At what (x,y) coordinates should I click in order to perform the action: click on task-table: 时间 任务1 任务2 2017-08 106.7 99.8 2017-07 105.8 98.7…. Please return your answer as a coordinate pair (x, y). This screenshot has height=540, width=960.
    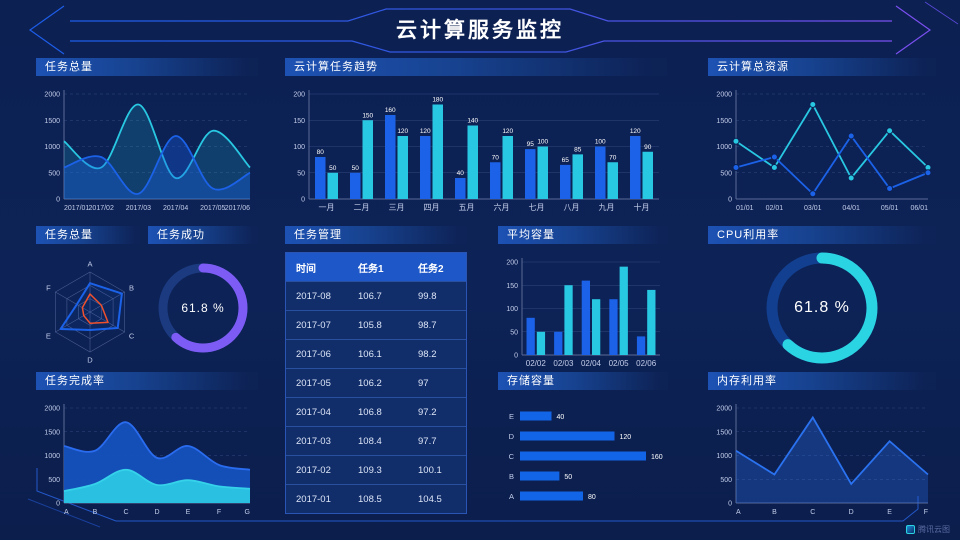
    Looking at the image, I should click on (376, 383).